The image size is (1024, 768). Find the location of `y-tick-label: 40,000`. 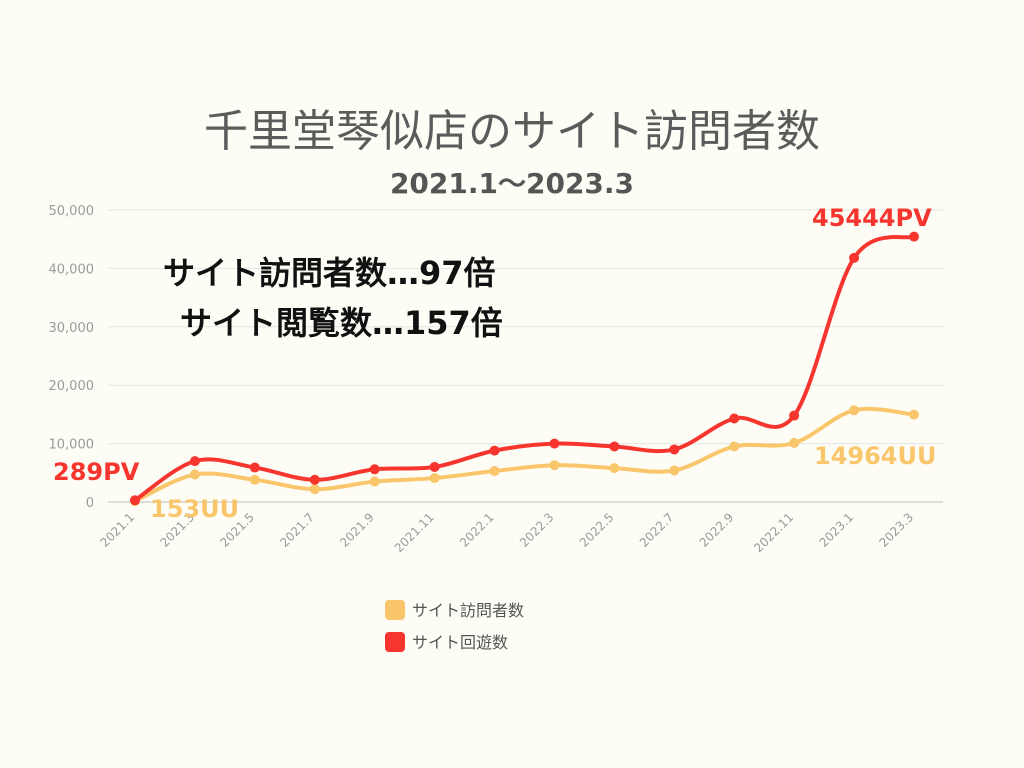

y-tick-label: 40,000 is located at coordinates (72, 269).